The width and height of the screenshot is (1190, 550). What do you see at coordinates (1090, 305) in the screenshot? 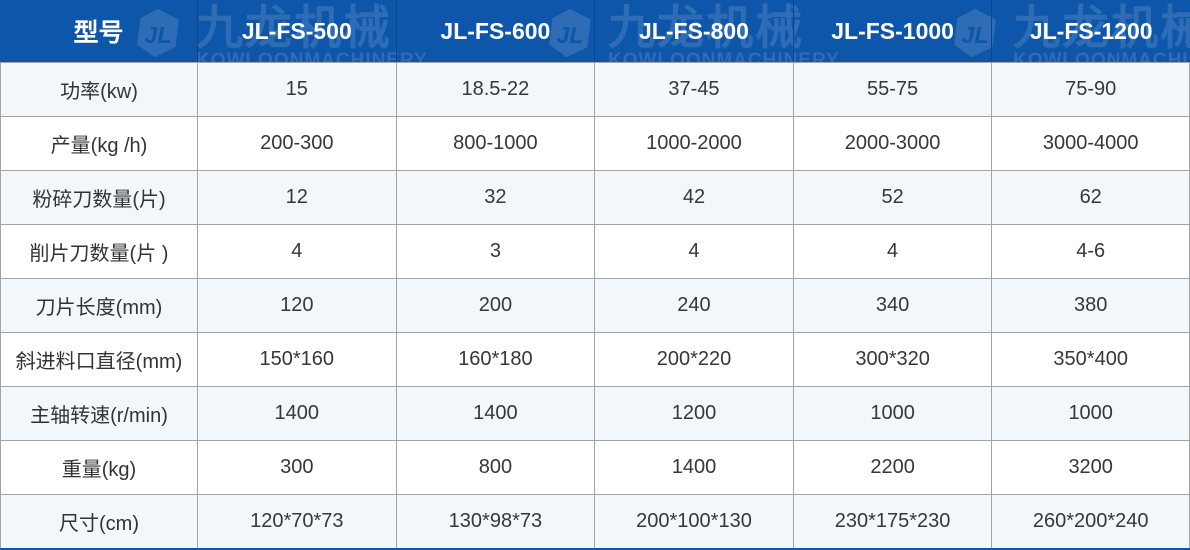
I see `value-cell: 380` at bounding box center [1090, 305].